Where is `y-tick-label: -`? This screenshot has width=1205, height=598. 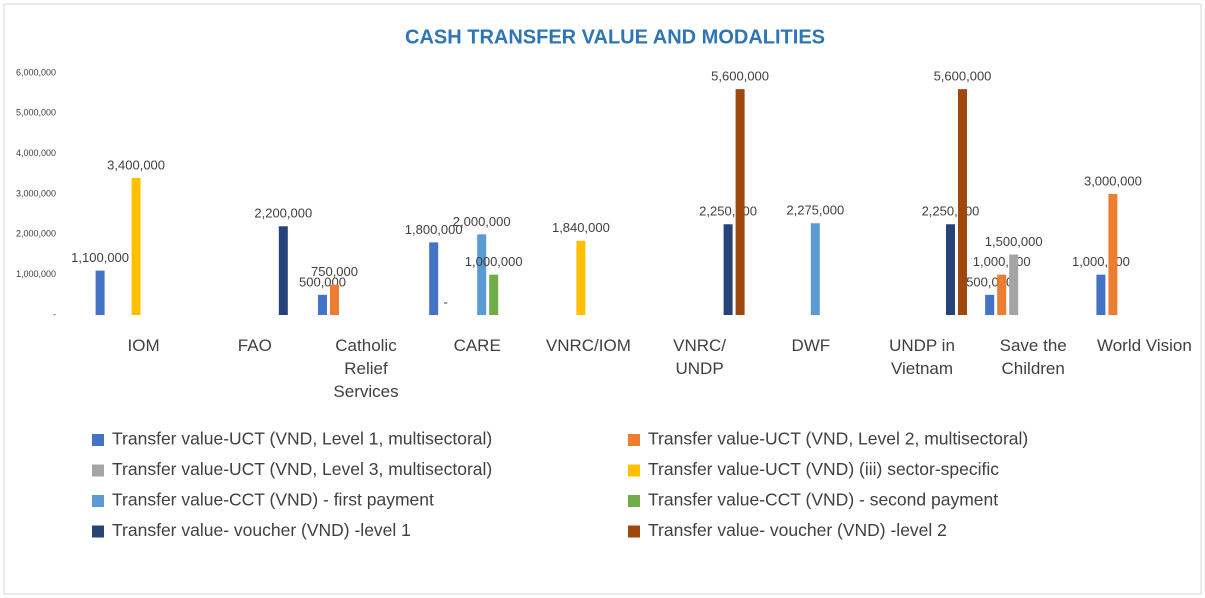 y-tick-label: - is located at coordinates (54, 314).